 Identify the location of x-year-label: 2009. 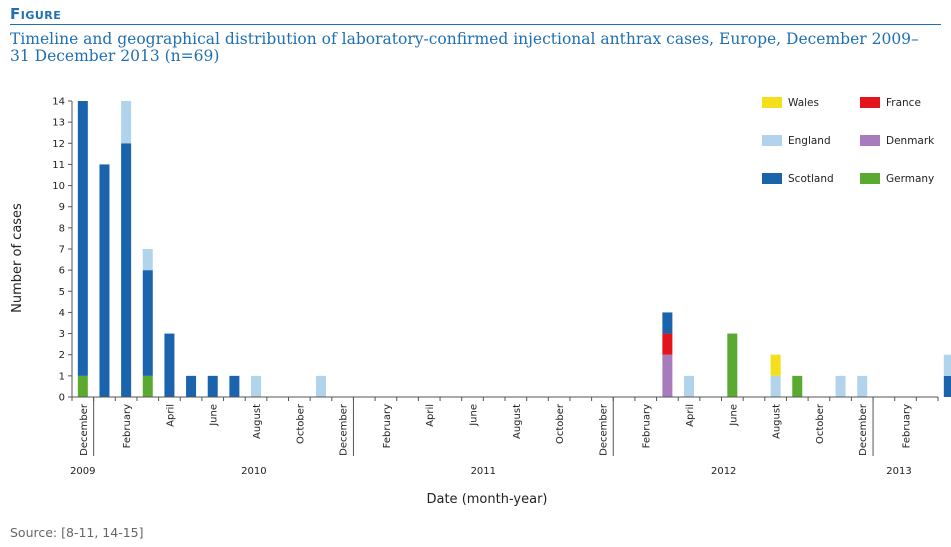
(82, 471).